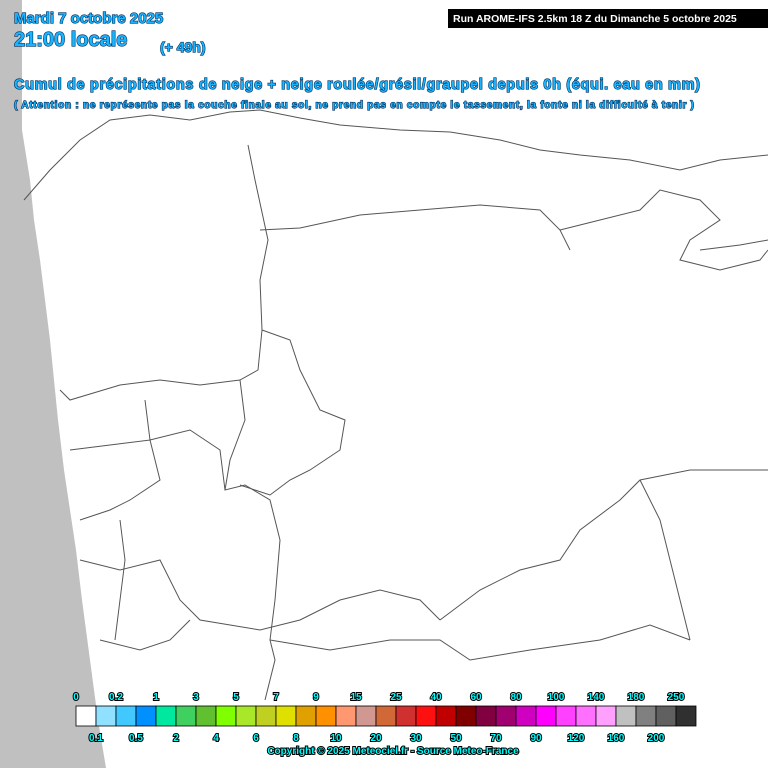 This screenshot has width=768, height=768. I want to click on legend-label: 0.2, so click(116, 697).